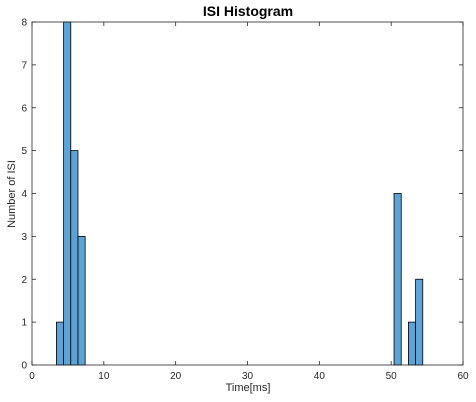  I want to click on x-tick-label-0: 0, so click(32, 376).